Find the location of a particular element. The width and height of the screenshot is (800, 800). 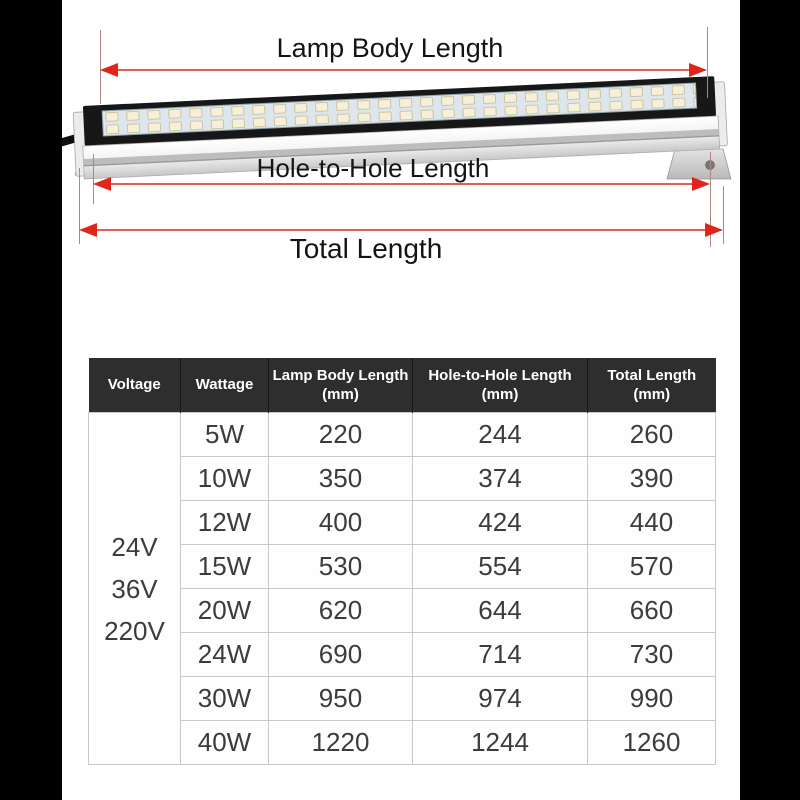

hole-to-hole-dimension: Hole-to-Hole Length is located at coordinates (402, 199).